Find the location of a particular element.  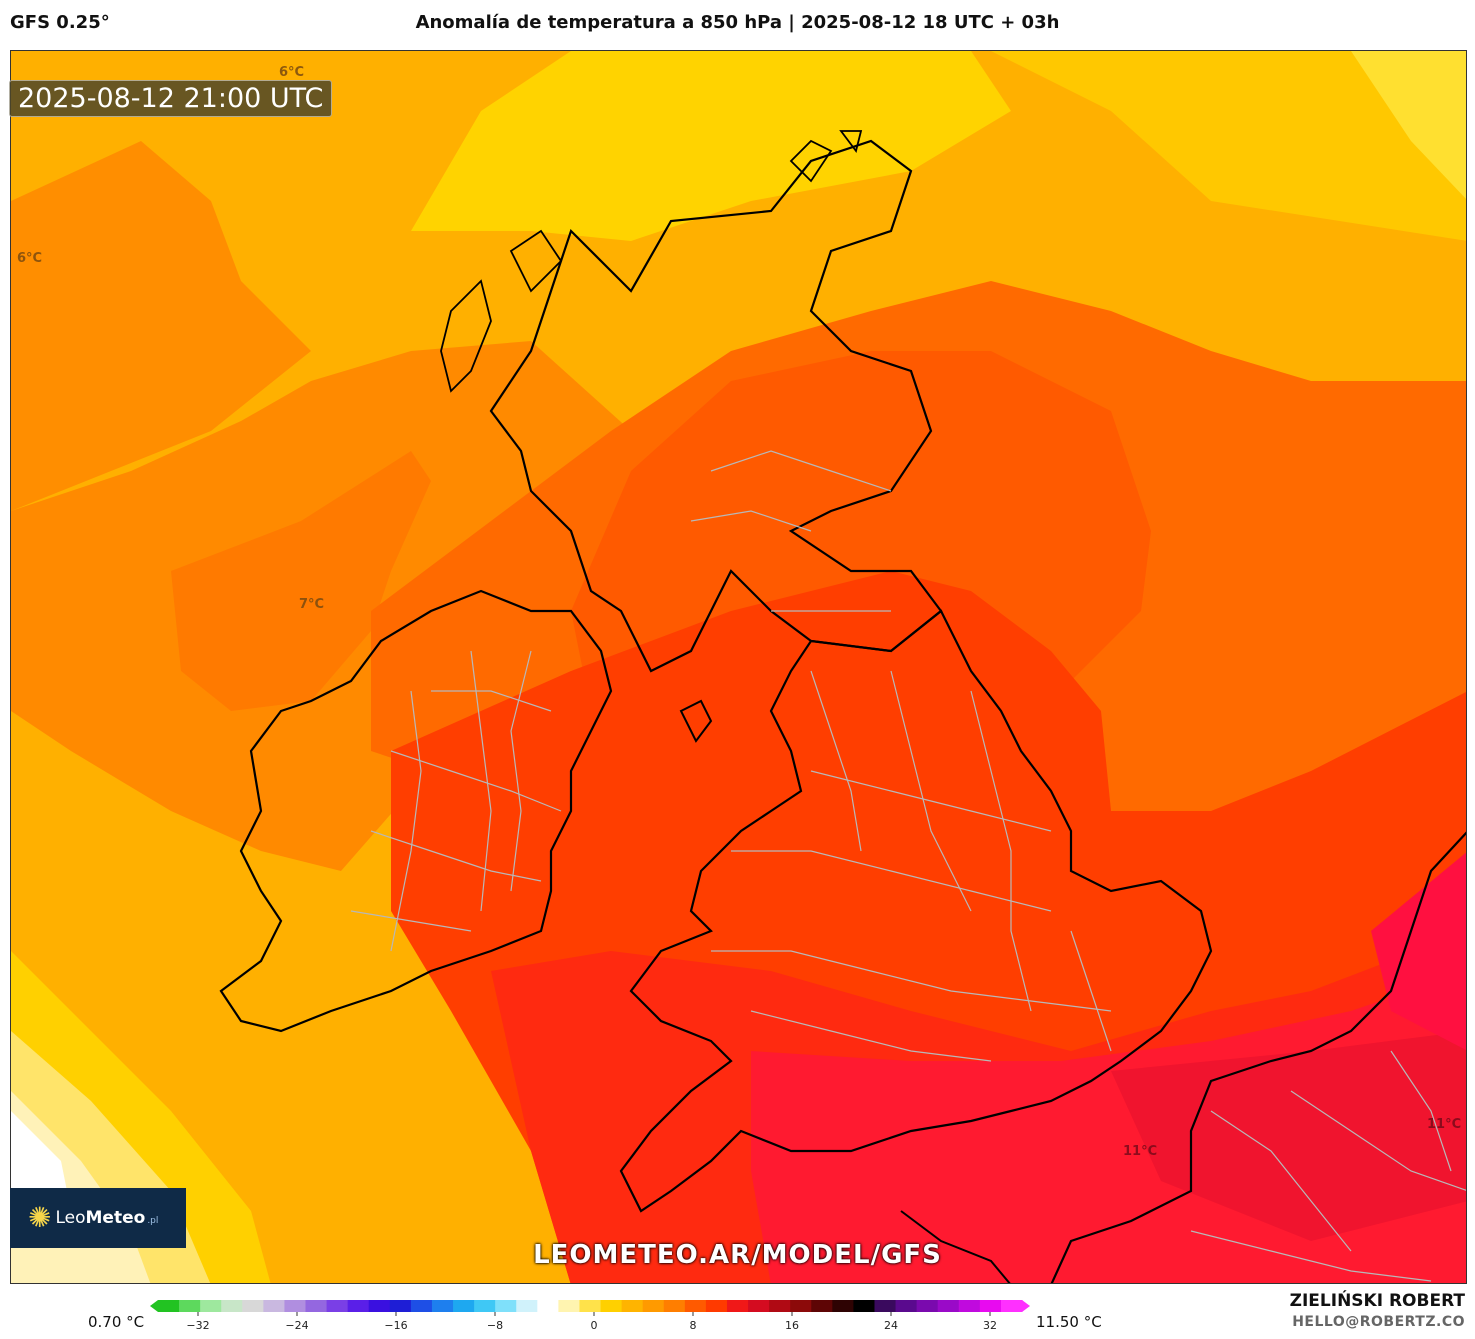

author-name: ZIELIŃSKI ROBERT is located at coordinates (1377, 1301).